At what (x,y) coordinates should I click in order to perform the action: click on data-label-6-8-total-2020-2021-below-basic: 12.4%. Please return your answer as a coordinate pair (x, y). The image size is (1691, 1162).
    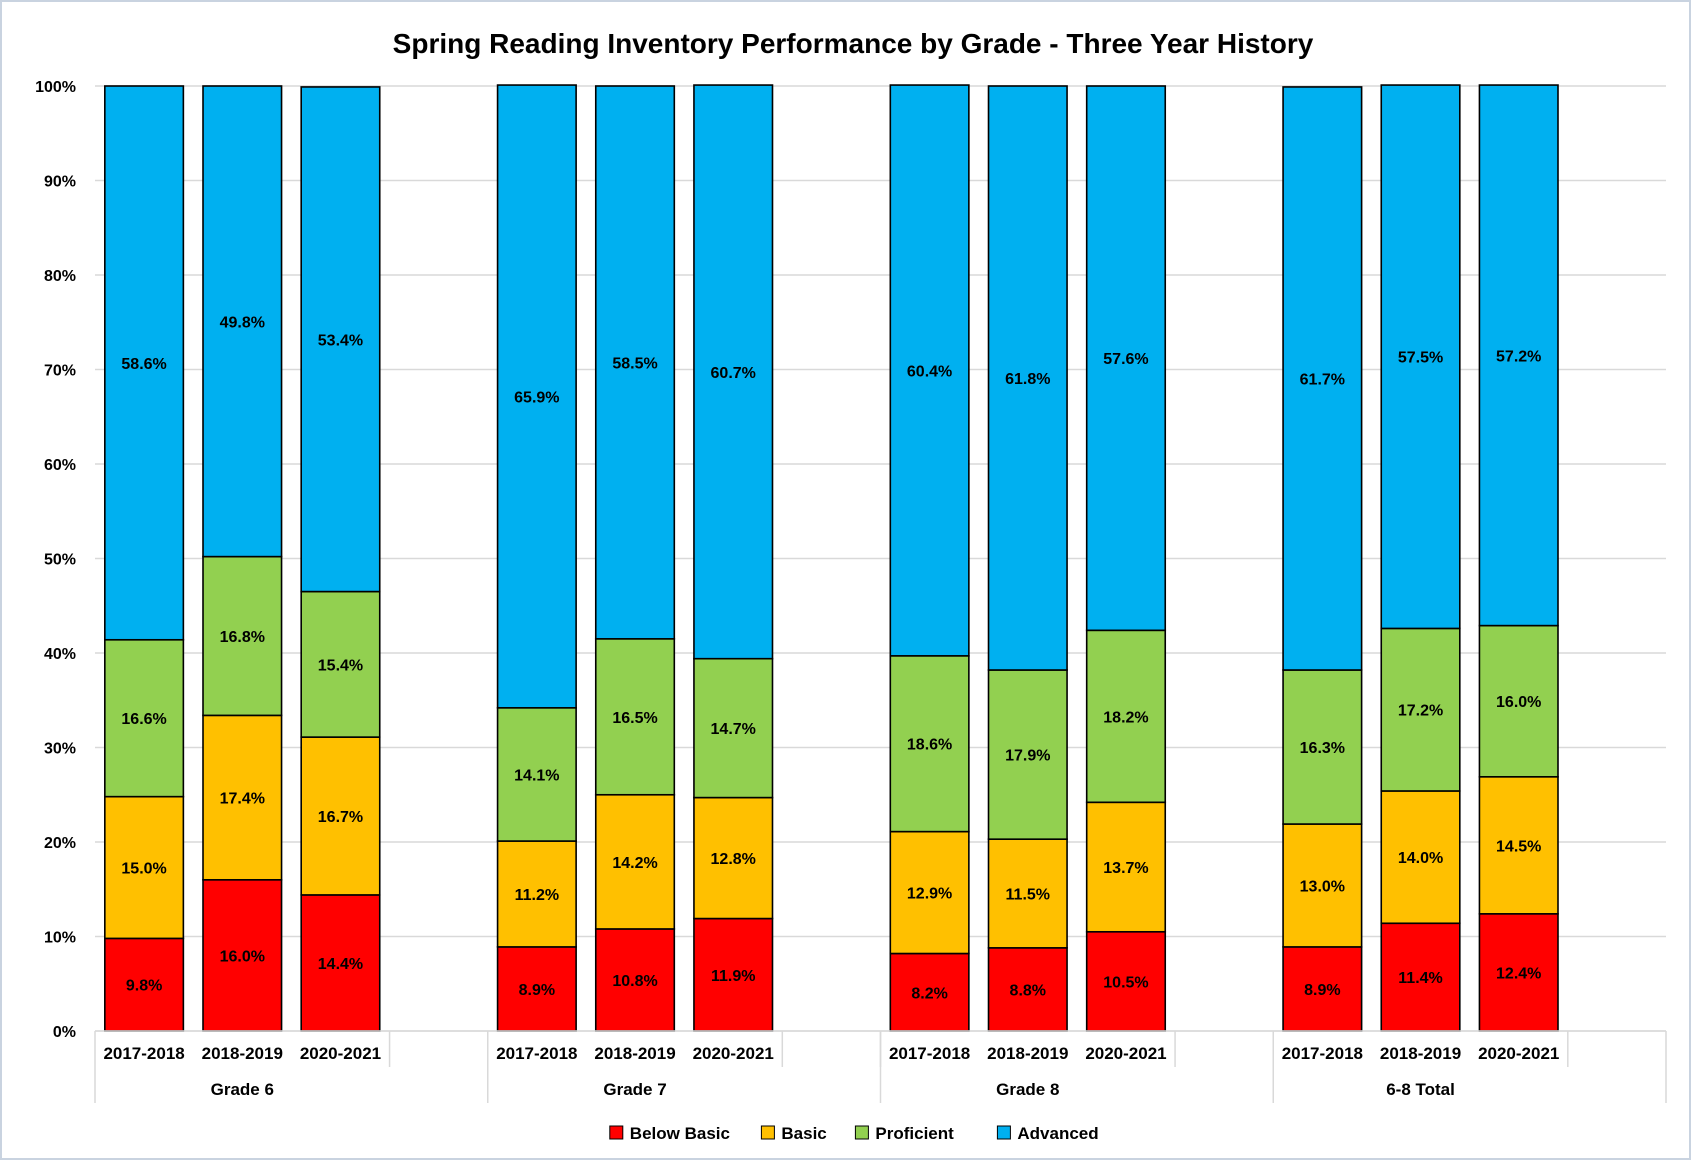
    Looking at the image, I should click on (1518, 973).